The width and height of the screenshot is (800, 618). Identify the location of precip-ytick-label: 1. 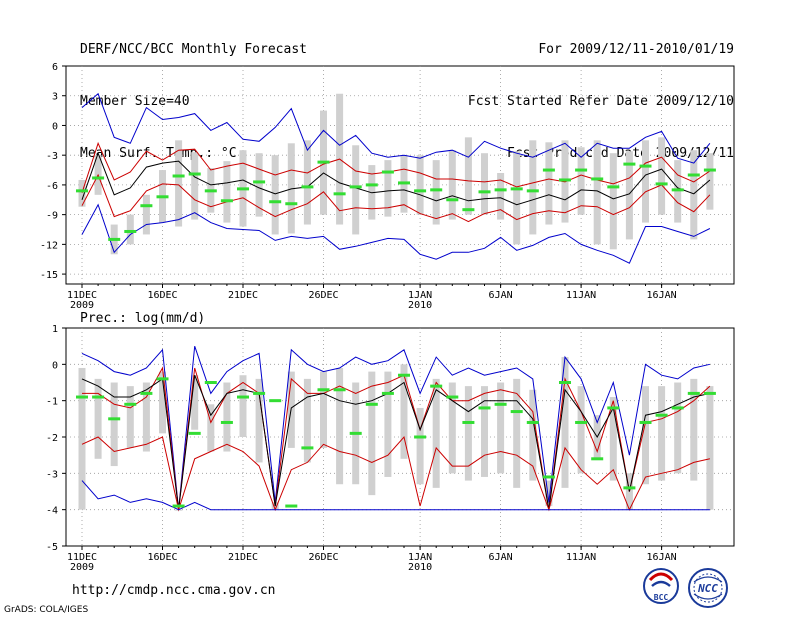
(55, 329).